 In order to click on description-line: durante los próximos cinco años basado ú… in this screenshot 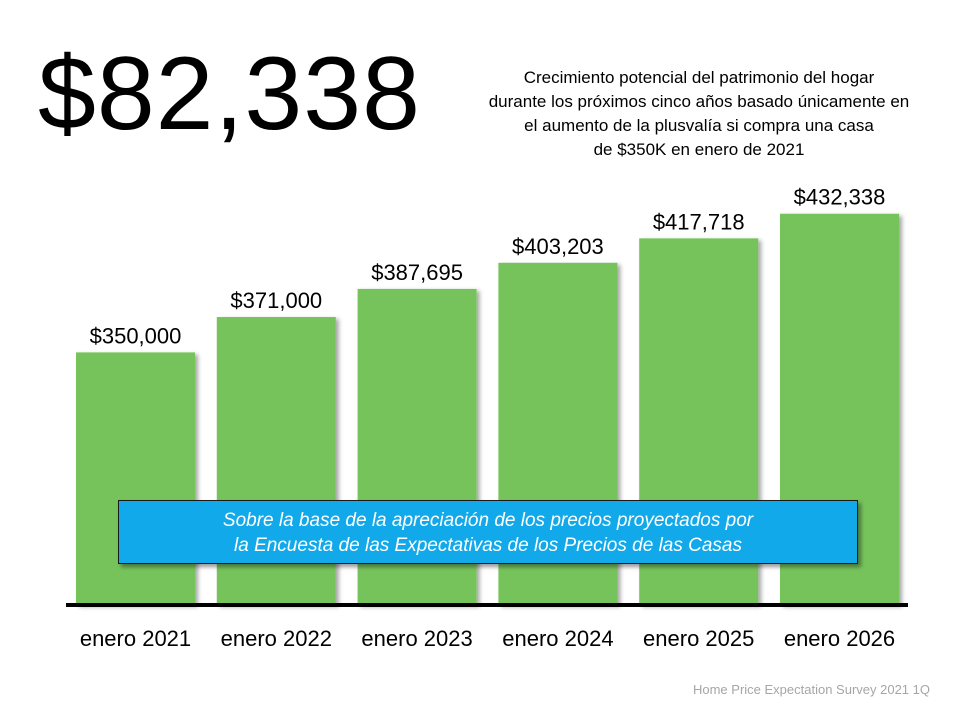, I will do `click(699, 101)`.